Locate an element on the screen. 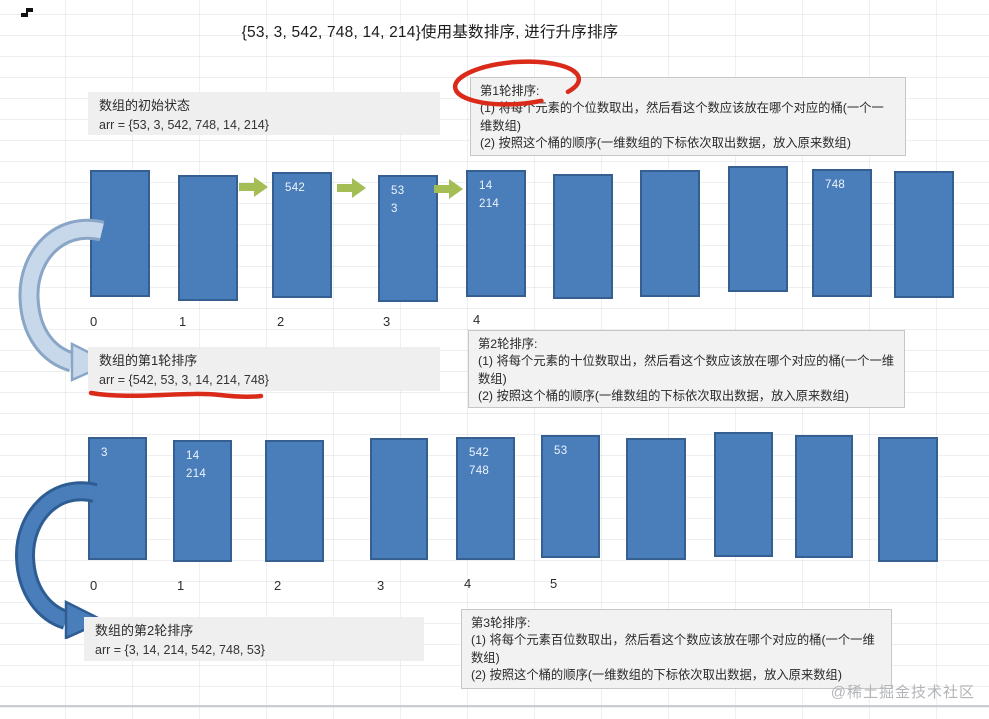  round1-result-array: arr = {542, 53, 3, 14, 214, 748} is located at coordinates (184, 379).